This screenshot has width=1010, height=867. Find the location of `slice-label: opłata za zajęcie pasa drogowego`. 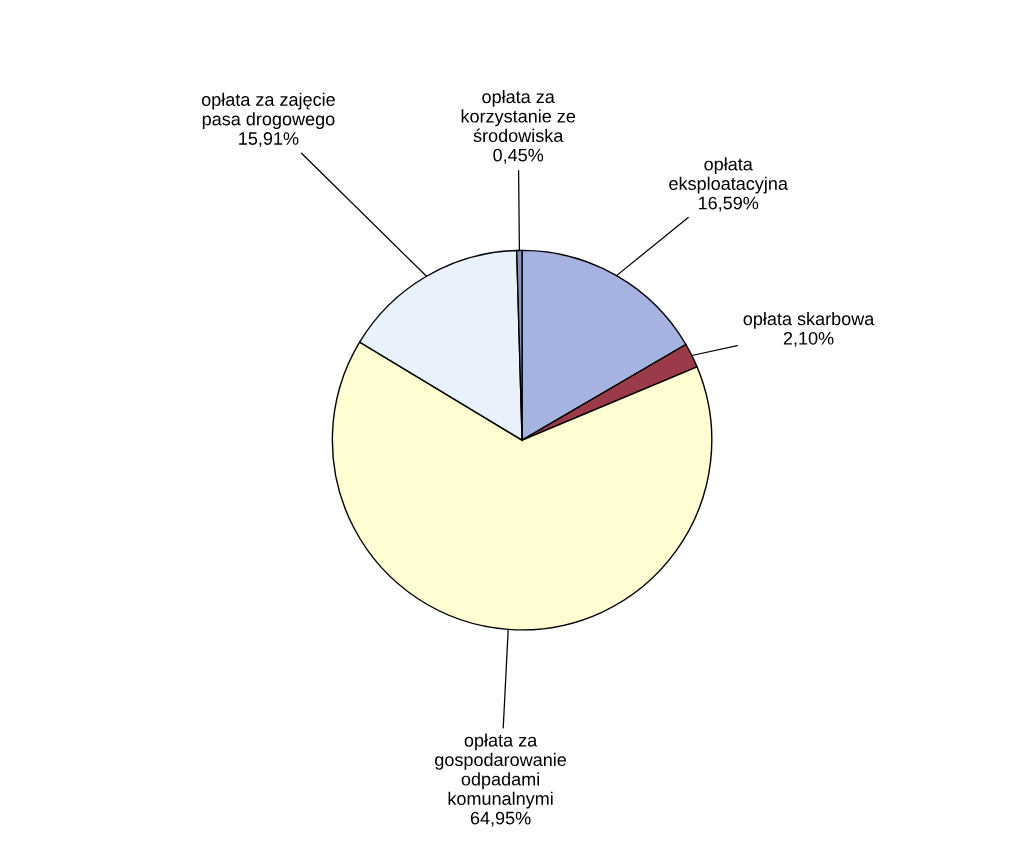

slice-label: opłata za zajęcie pasa drogowego is located at coordinates (268, 111).